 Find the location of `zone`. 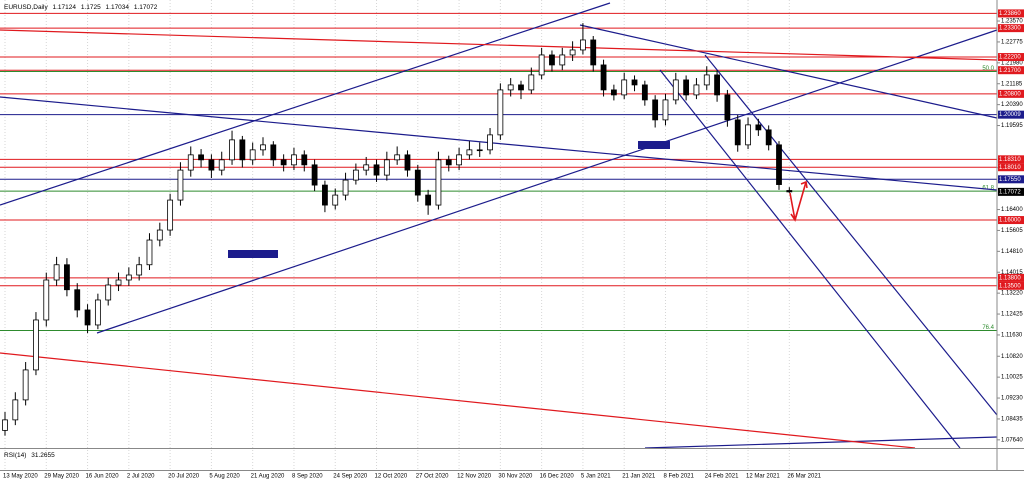

zone is located at coordinates (654, 145).